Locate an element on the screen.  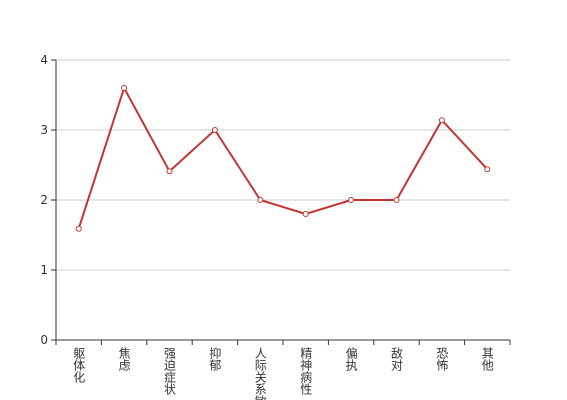
y-tick-label: 0 is located at coordinates (44, 340).